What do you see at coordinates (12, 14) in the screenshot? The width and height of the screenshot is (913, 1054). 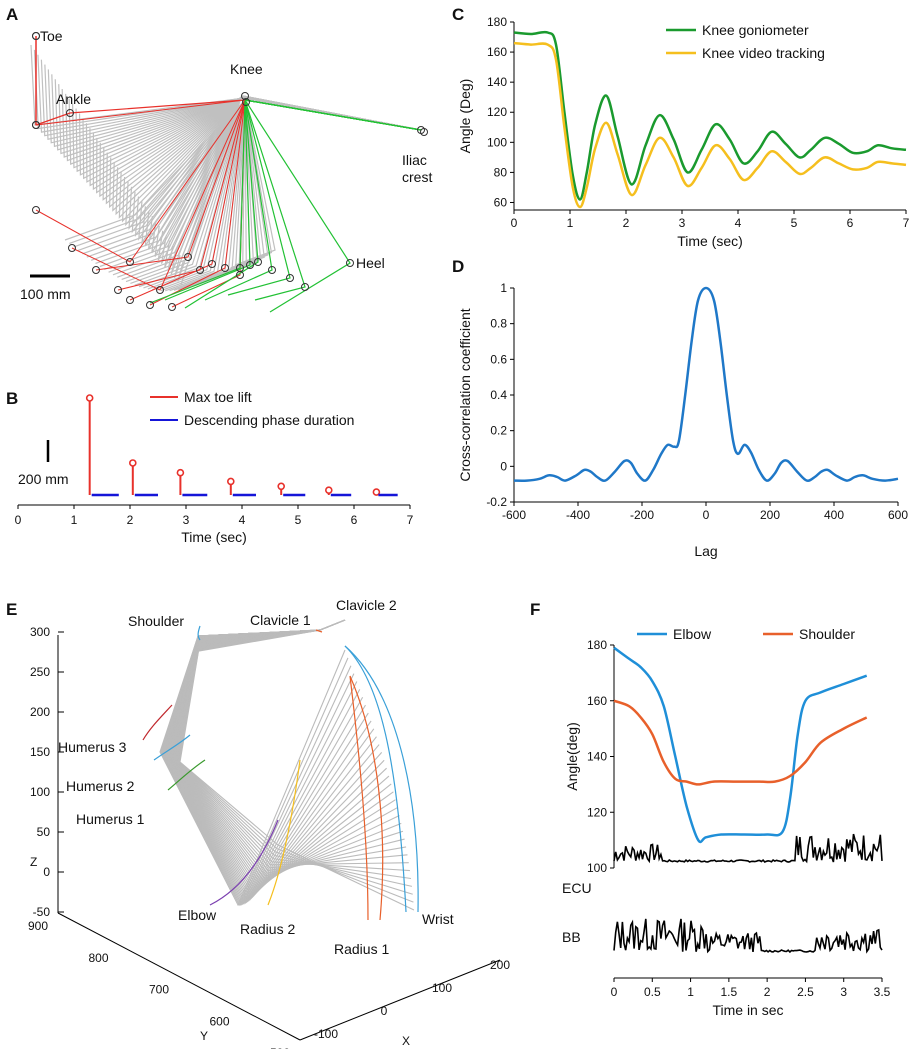 I see `panel-label-a: A` at bounding box center [12, 14].